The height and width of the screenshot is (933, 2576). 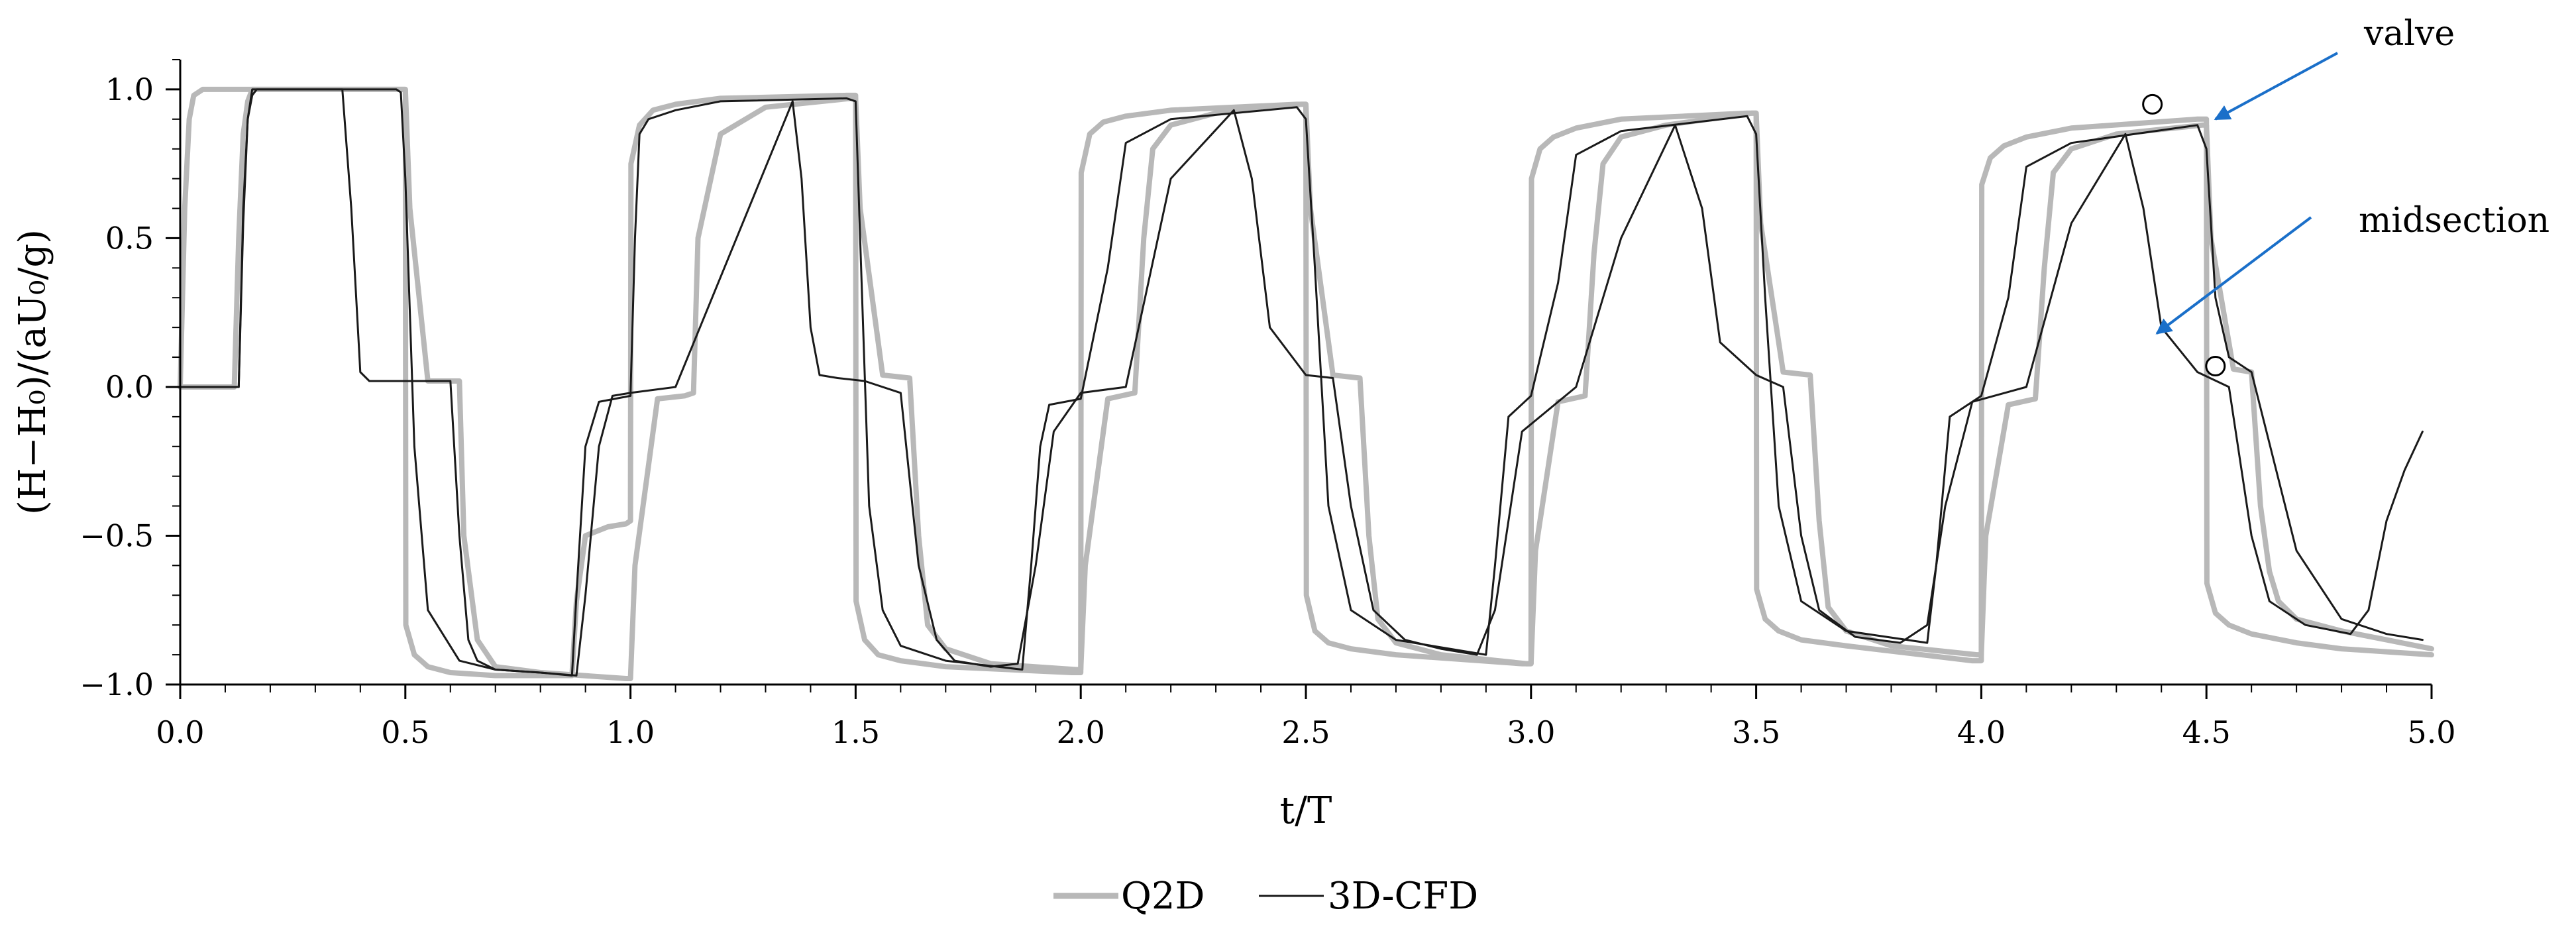 What do you see at coordinates (2276, 86) in the screenshot?
I see `annotation-arrow-valve` at bounding box center [2276, 86].